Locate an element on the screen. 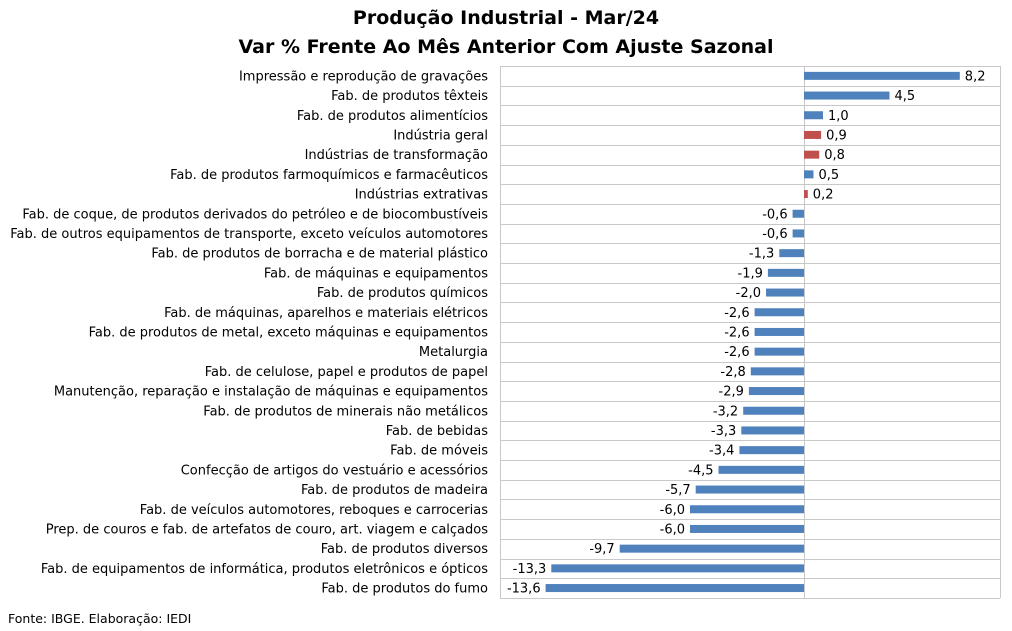 The width and height of the screenshot is (1012, 631). category-label: Fab. de produtos químicos is located at coordinates (402, 293).